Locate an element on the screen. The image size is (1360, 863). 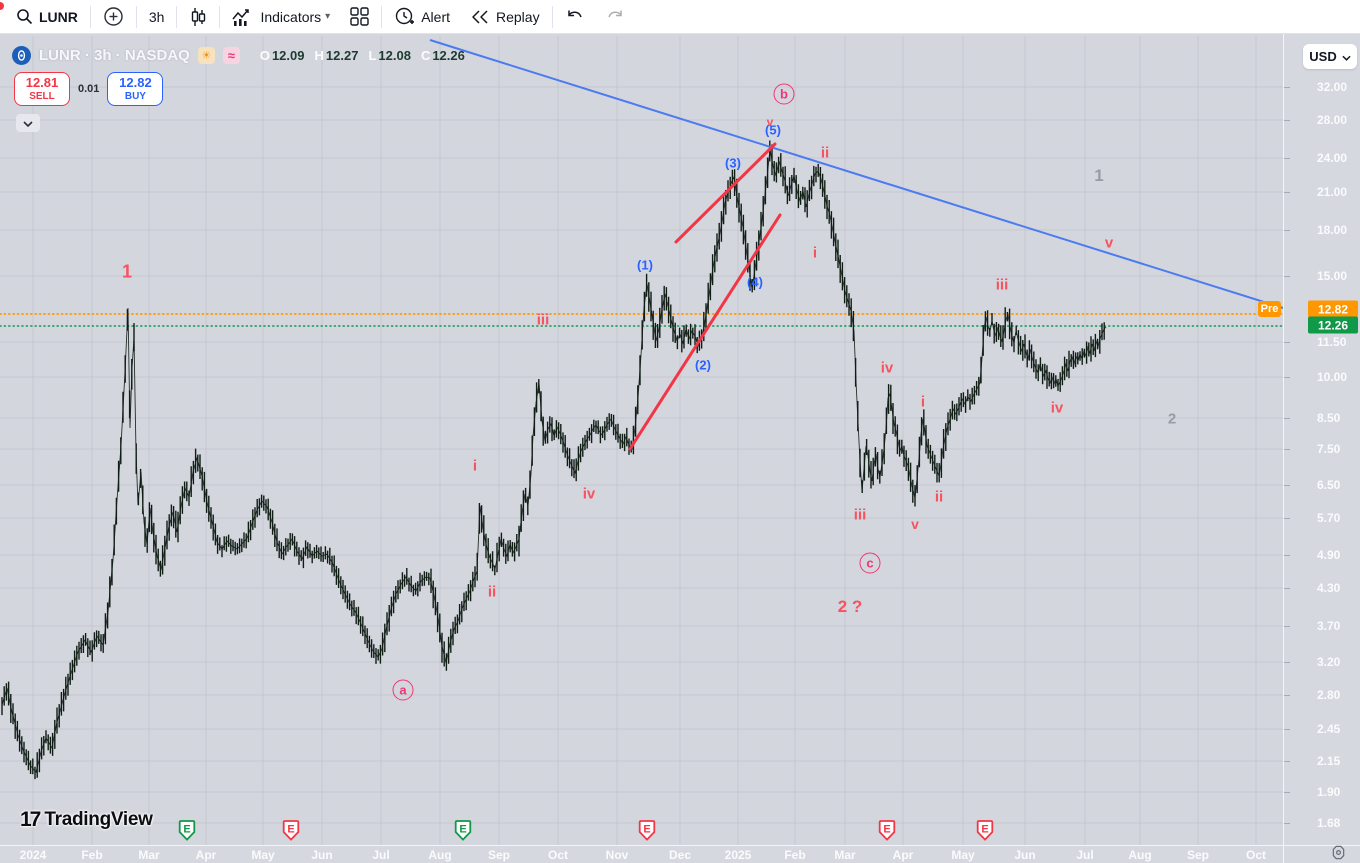
undo-icon is located at coordinates (575, 17).